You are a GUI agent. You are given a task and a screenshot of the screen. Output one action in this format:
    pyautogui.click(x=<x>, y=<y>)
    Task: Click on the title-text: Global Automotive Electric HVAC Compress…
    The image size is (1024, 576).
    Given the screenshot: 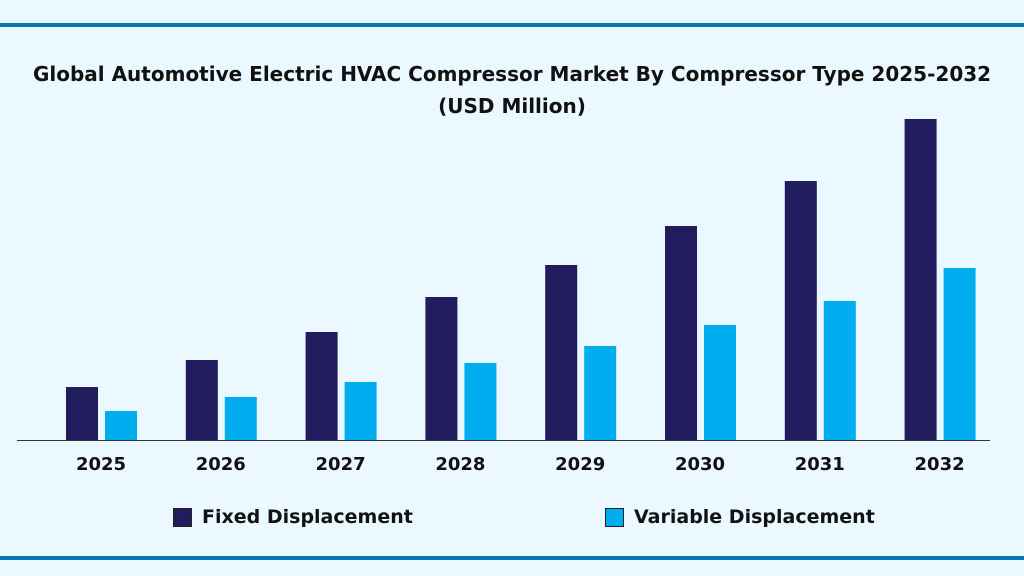 What is the action you would take?
    pyautogui.click(x=512, y=74)
    